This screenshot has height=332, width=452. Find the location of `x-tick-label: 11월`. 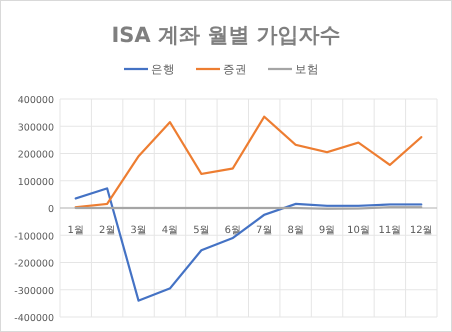

x-tick-label: 11월 is located at coordinates (390, 230).